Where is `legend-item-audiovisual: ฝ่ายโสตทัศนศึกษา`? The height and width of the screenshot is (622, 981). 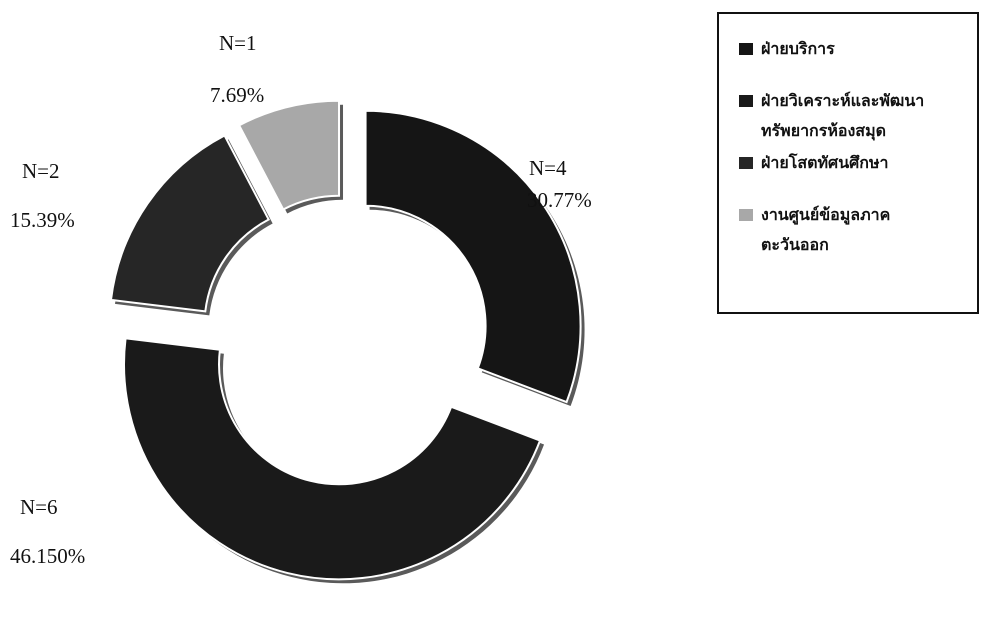 legend-item-audiovisual: ฝ่ายโสตทัศนศึกษา is located at coordinates (853, 163).